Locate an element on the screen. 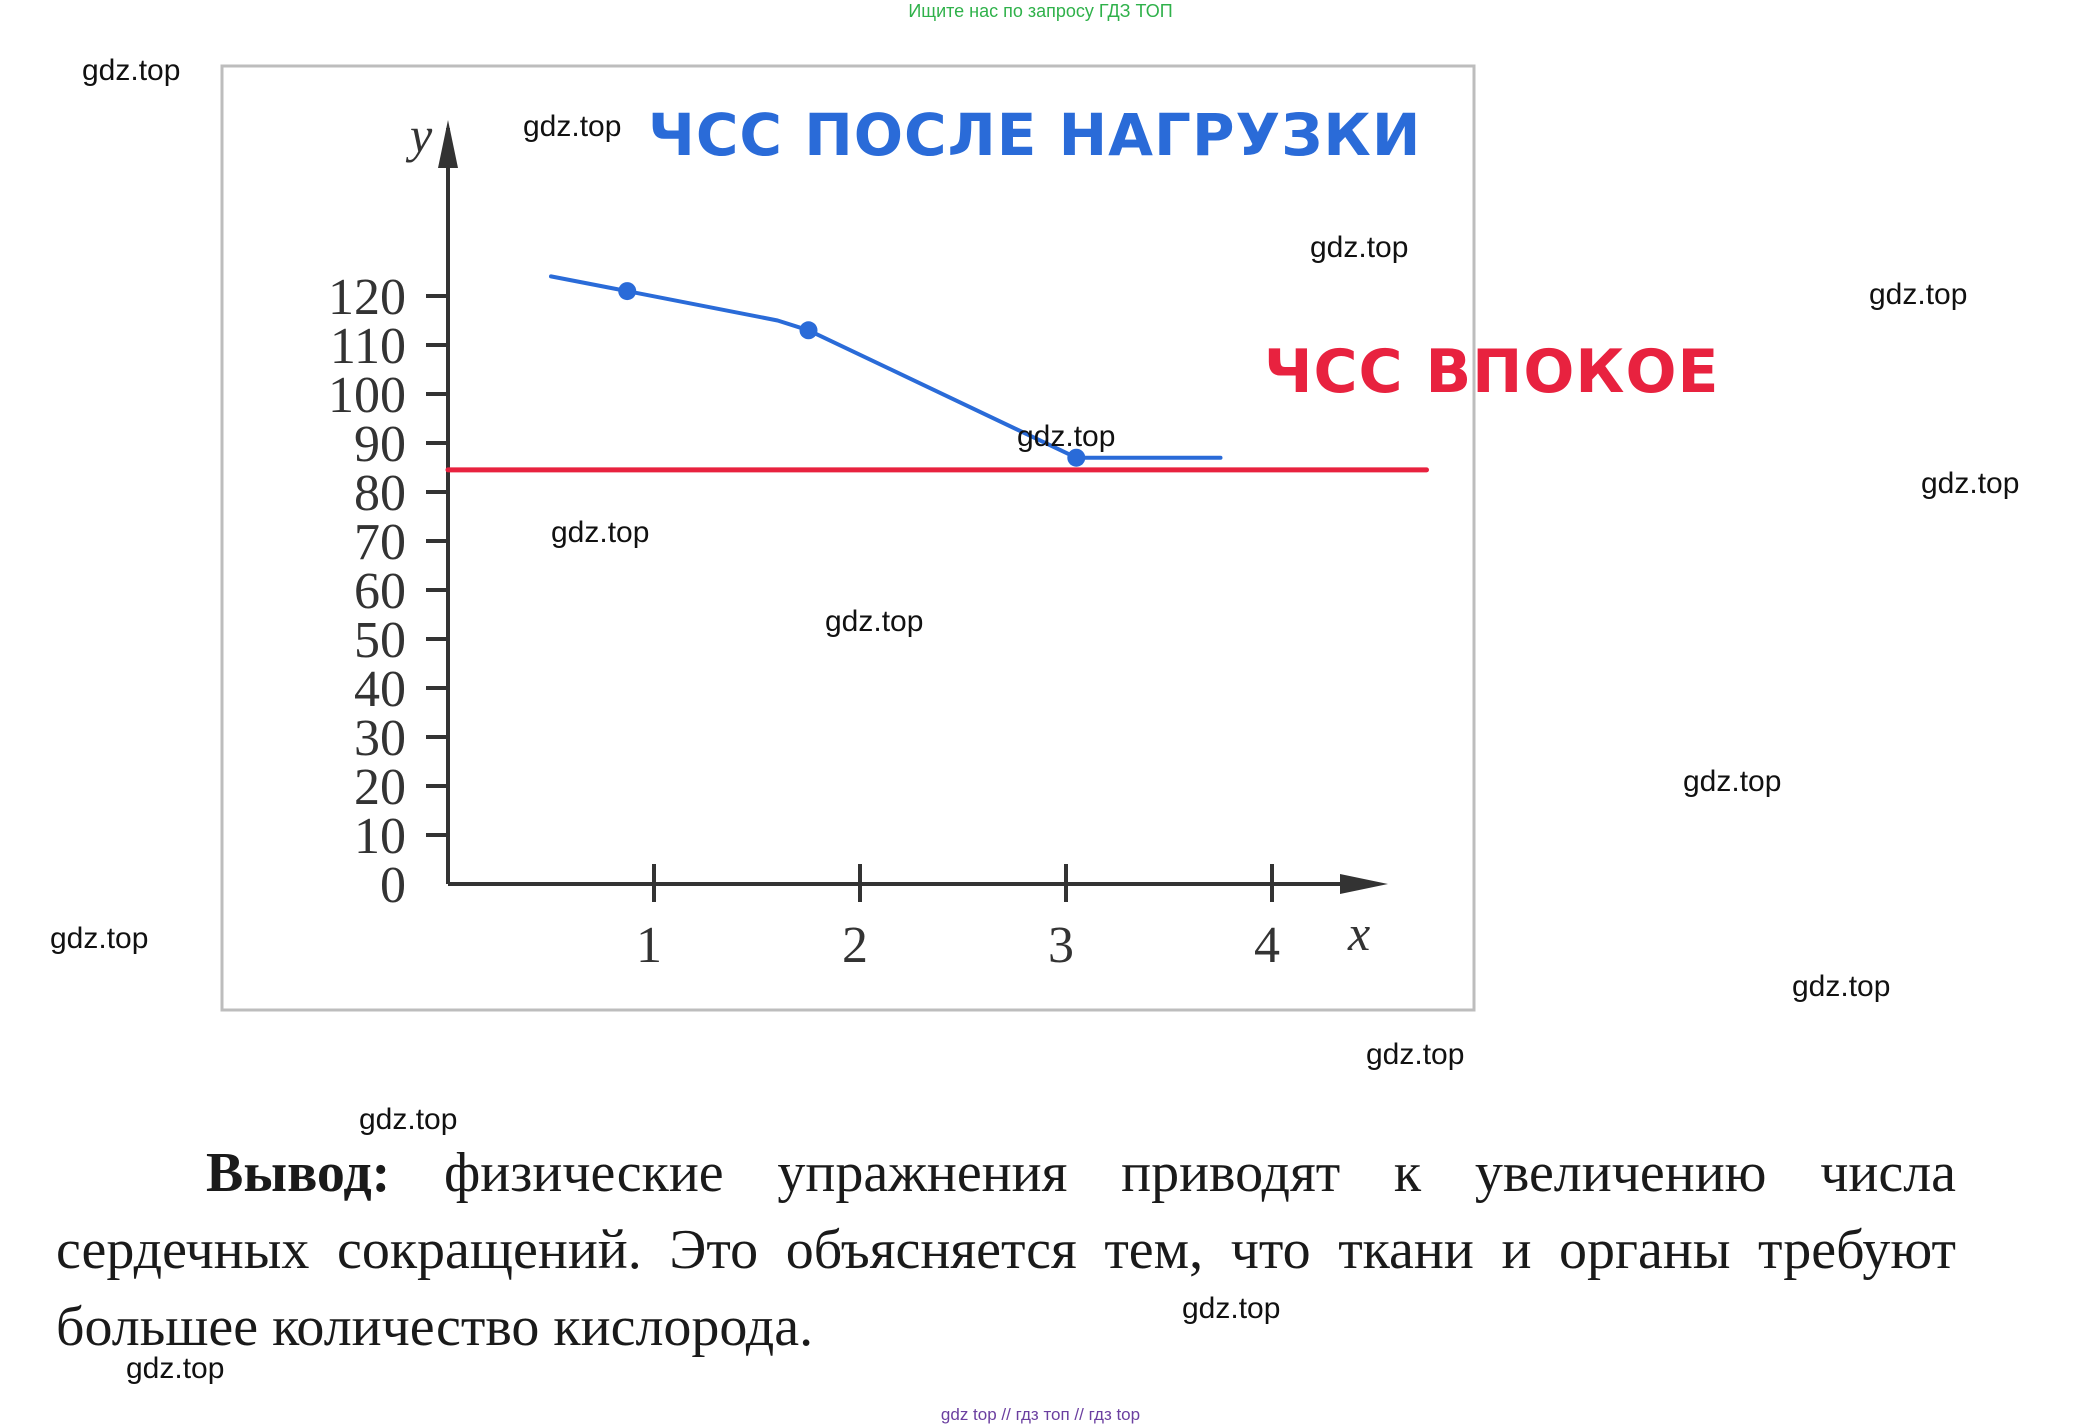  x-tick-label: 3 is located at coordinates (1061, 945).